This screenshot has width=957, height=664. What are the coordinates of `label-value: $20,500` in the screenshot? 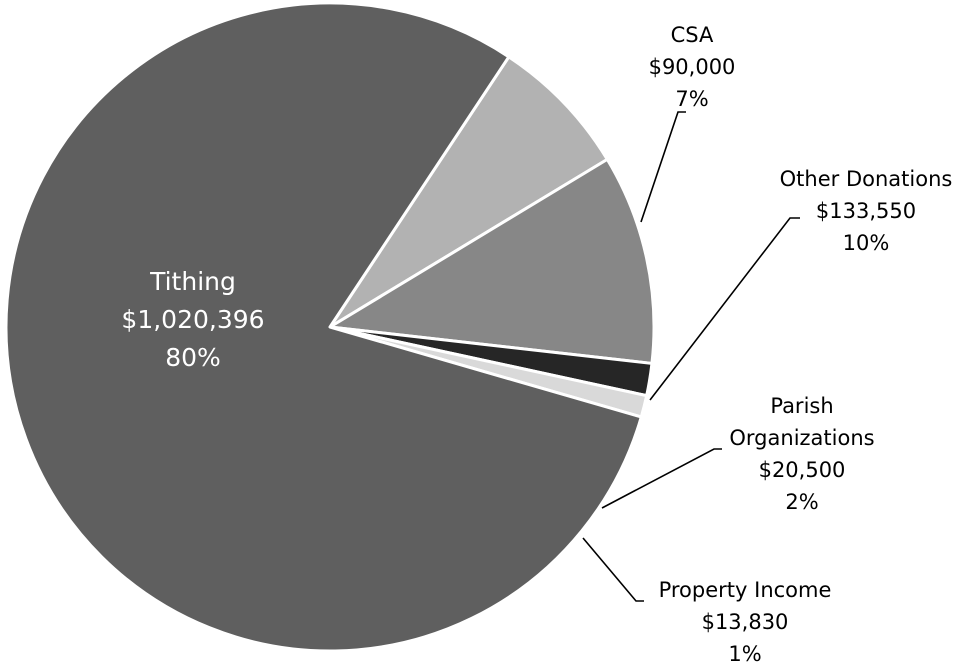 It's located at (802, 470).